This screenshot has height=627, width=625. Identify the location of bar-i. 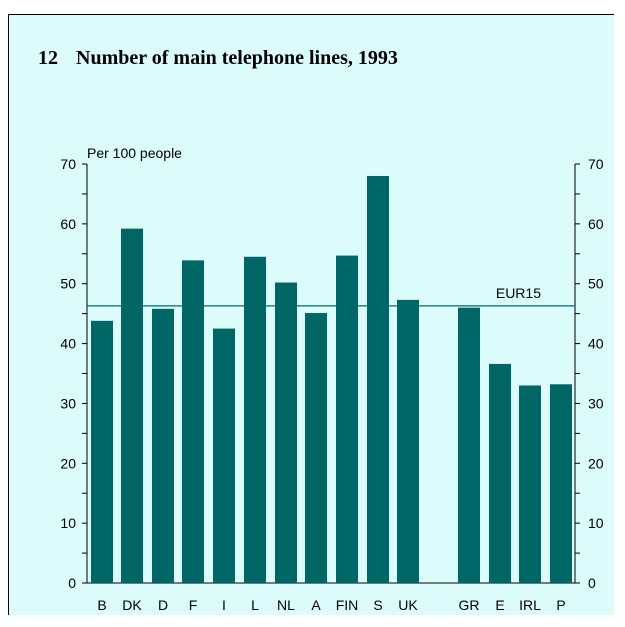
(224, 455).